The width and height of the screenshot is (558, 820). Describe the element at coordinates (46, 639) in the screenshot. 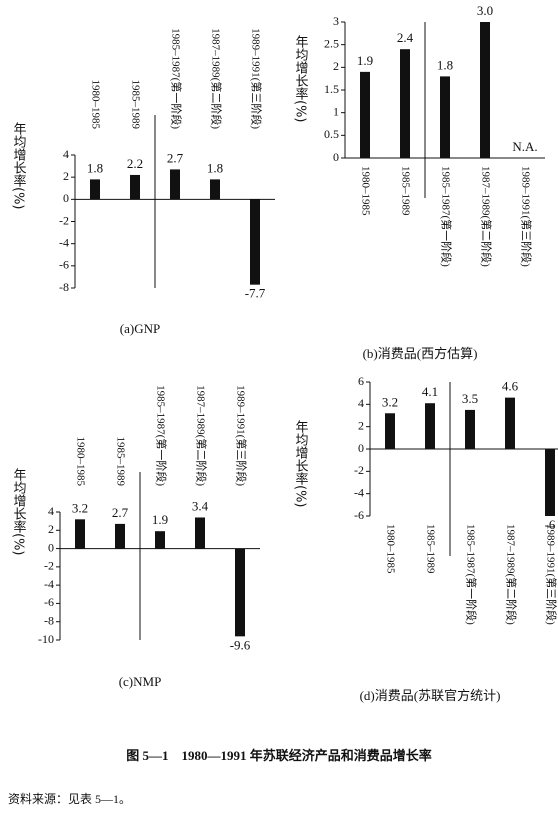

I see `y-tick-label: -10` at that location.